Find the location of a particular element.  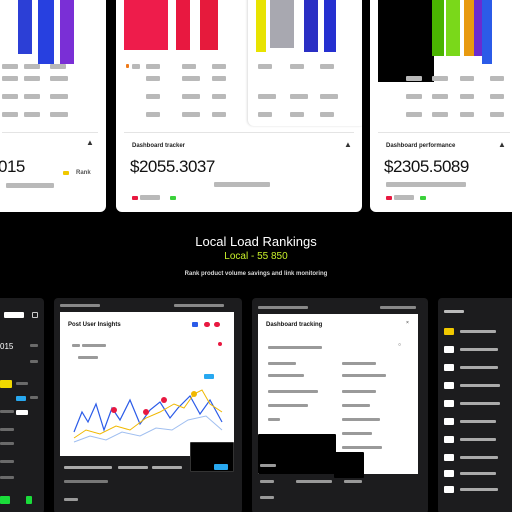

setting-item is located at coordinates (478, 331).